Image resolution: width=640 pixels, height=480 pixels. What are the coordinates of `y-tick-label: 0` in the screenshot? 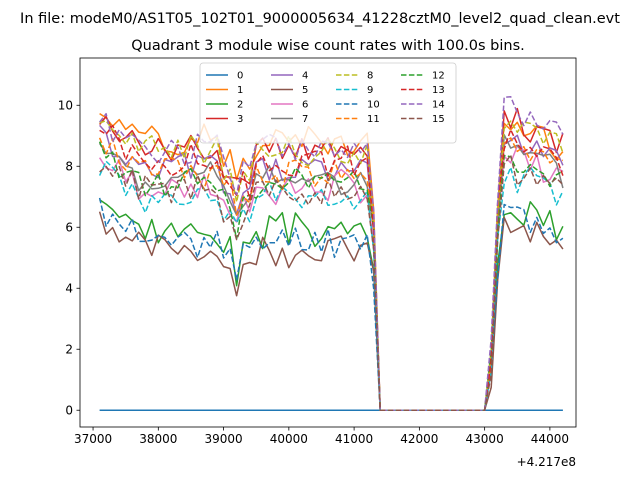 It's located at (69, 411).